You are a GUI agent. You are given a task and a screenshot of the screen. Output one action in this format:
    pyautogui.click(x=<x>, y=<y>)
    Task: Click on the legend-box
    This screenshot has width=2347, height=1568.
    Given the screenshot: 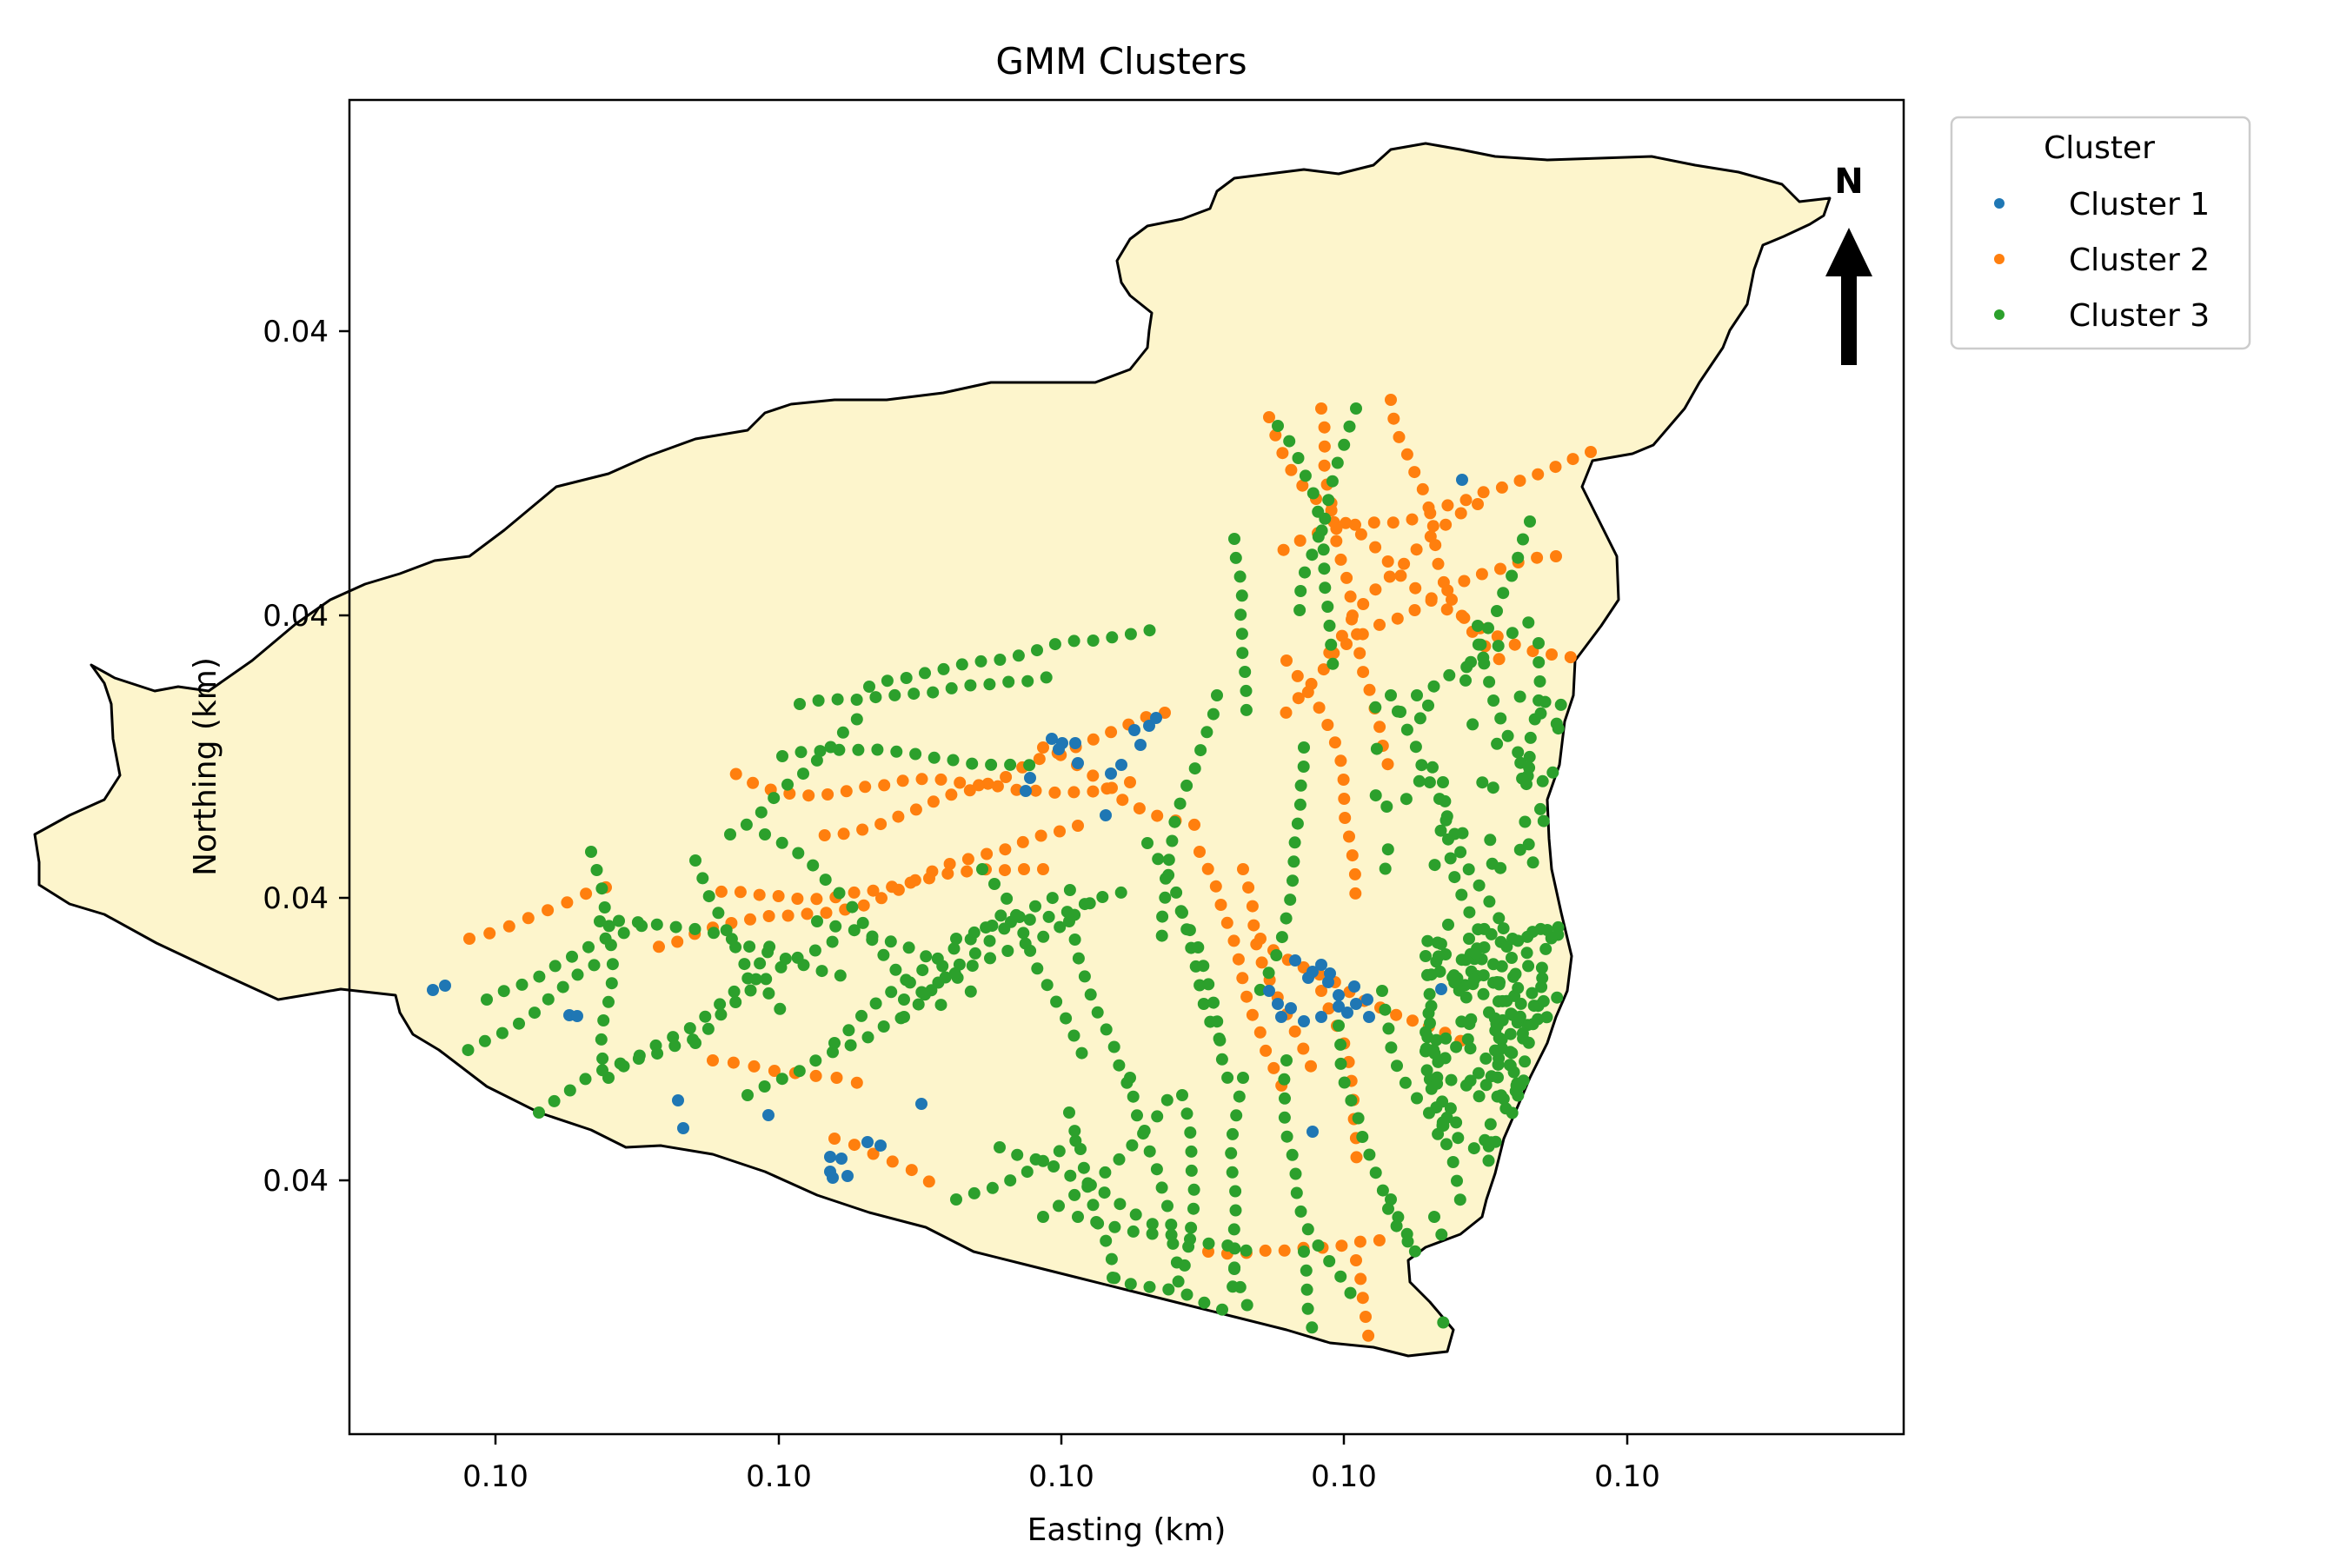 What is the action you would take?
    pyautogui.click(x=2100, y=233)
    